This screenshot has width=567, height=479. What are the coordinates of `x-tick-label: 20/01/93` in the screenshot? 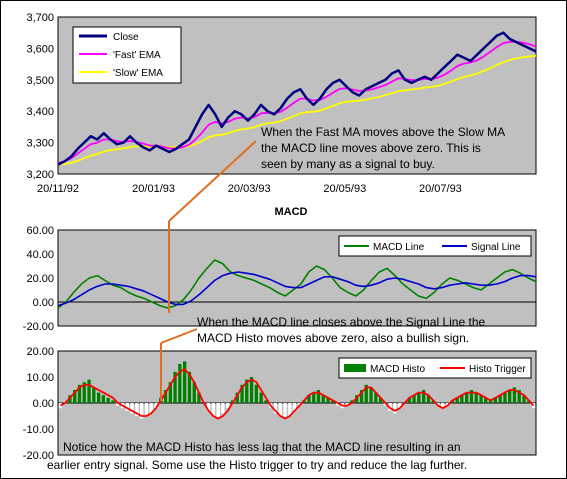 It's located at (153, 189).